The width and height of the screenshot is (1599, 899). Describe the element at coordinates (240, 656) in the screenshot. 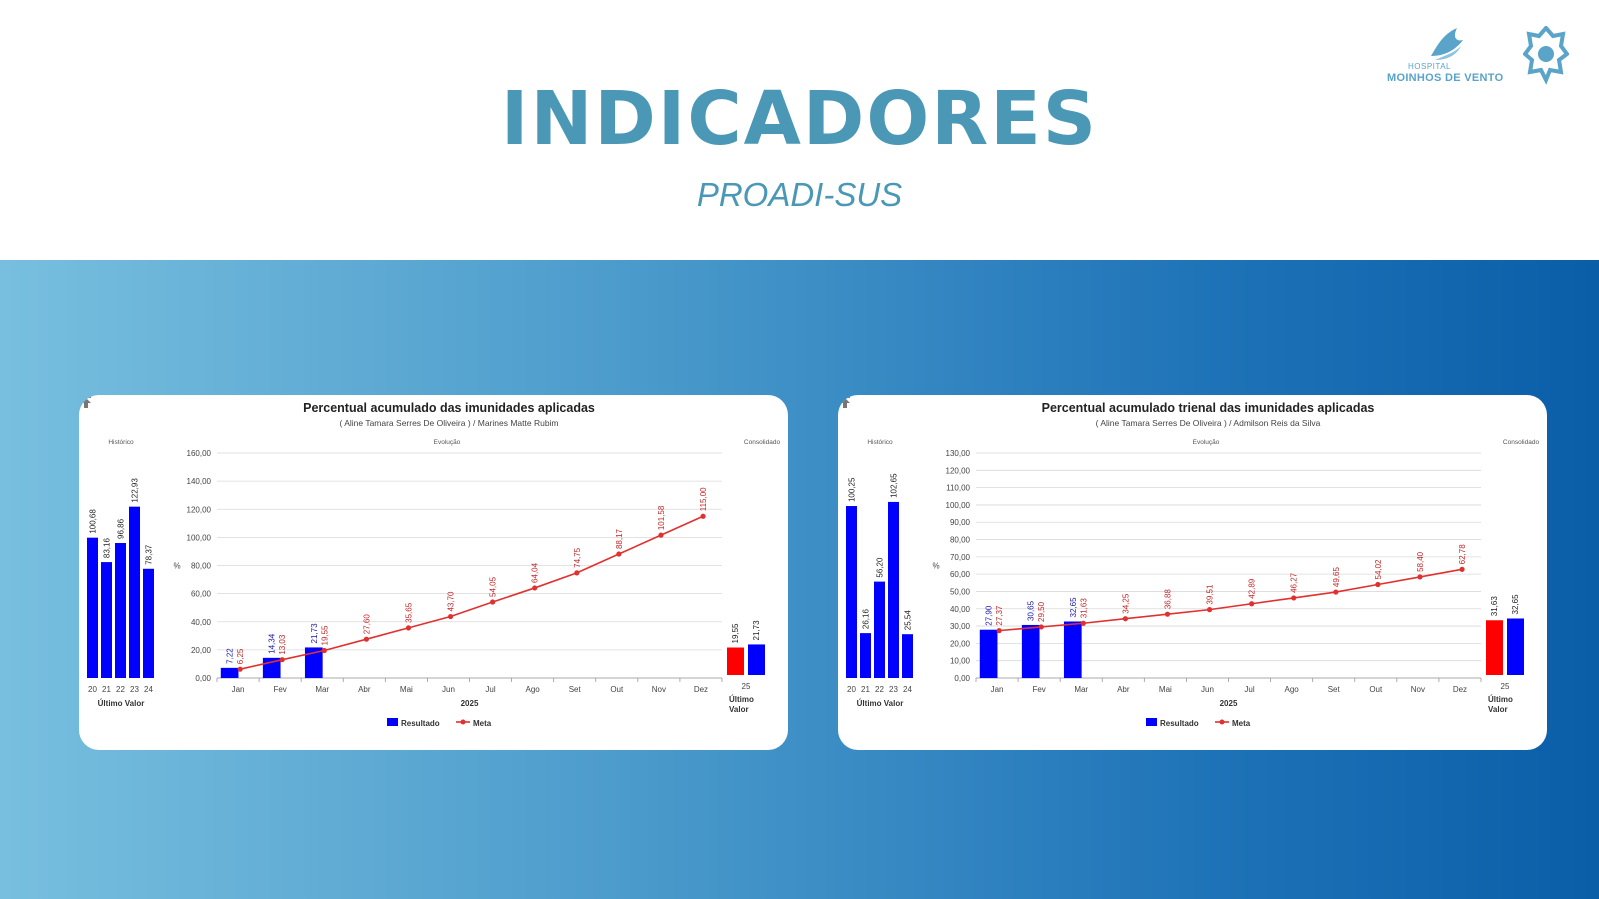

I see `meta-data-label: 6,25` at that location.